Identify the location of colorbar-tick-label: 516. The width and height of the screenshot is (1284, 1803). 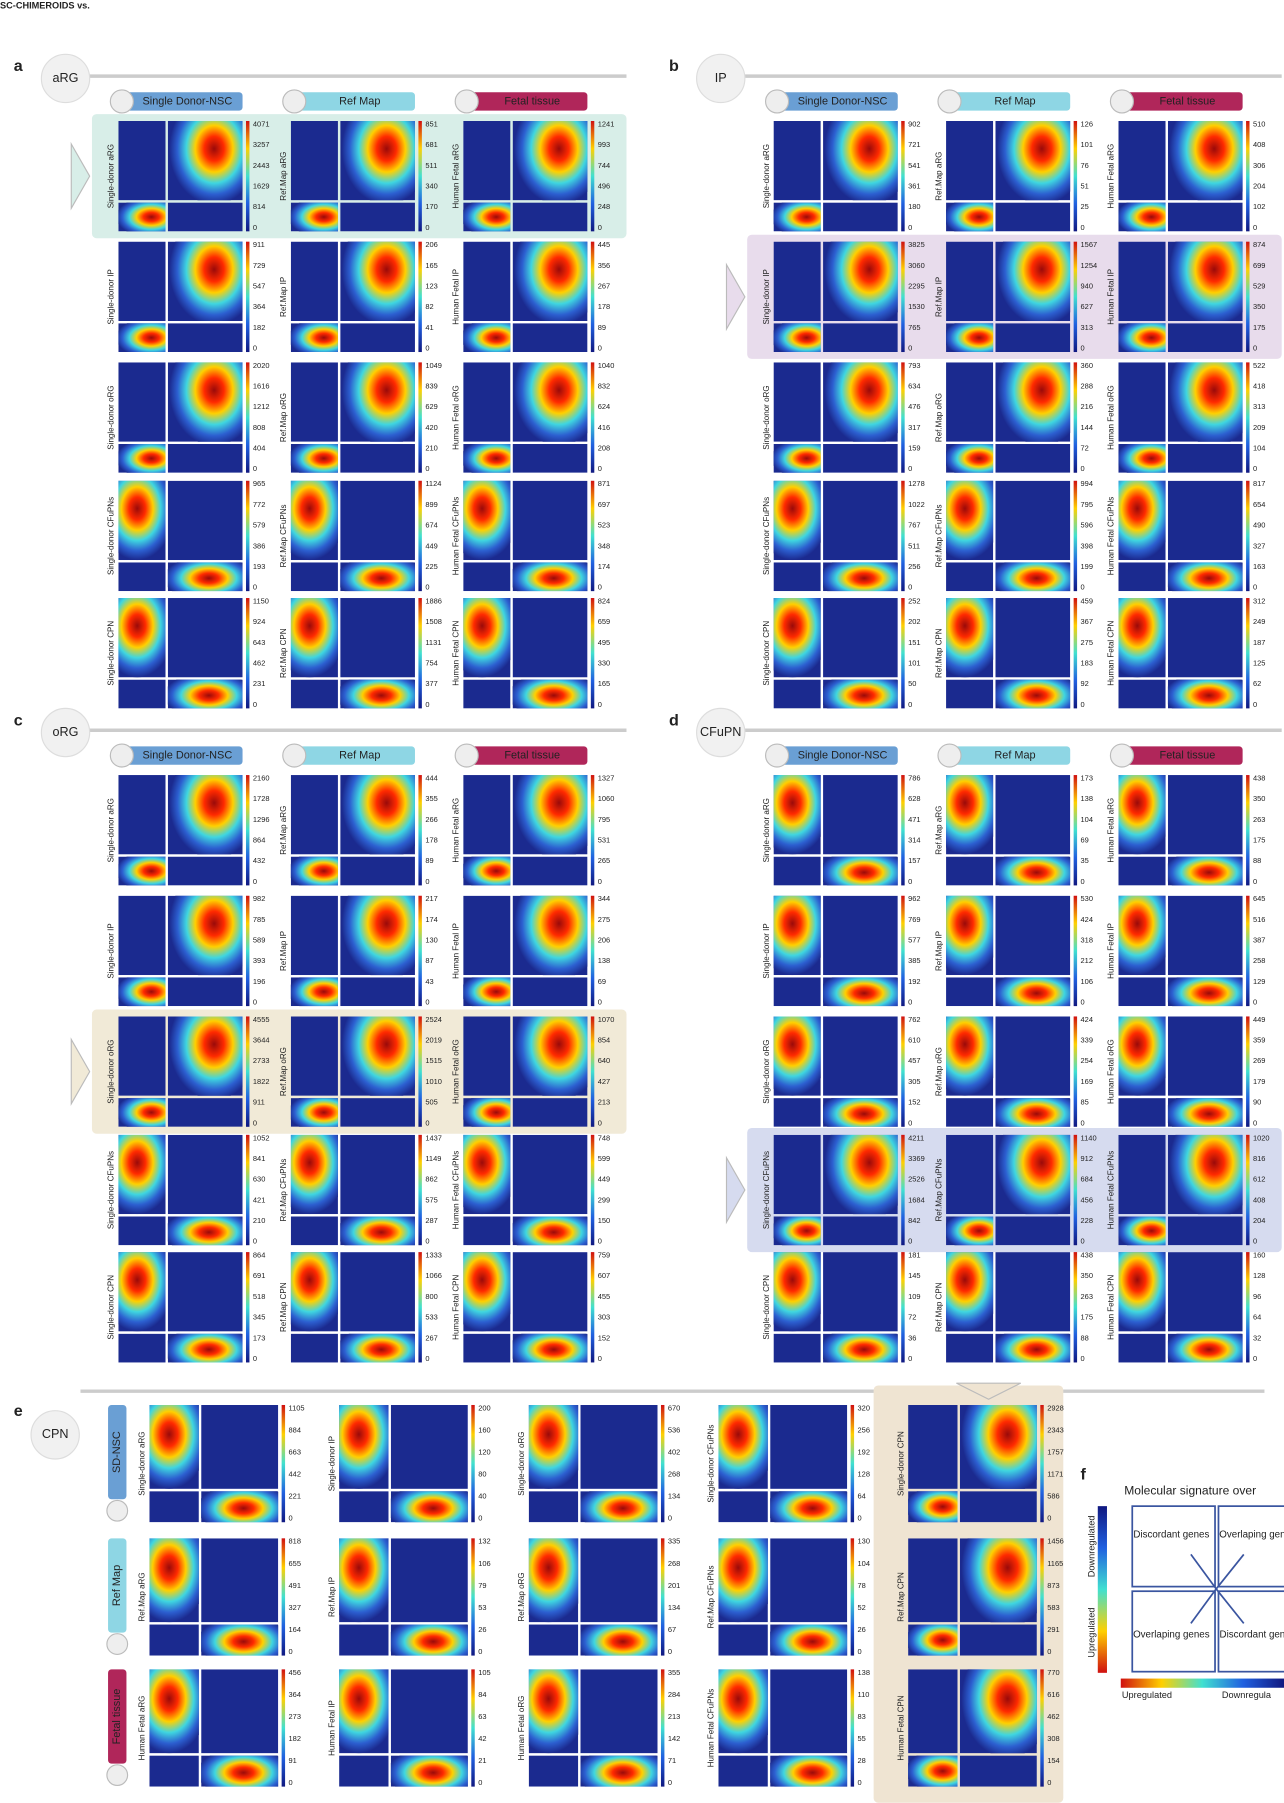
(1259, 919).